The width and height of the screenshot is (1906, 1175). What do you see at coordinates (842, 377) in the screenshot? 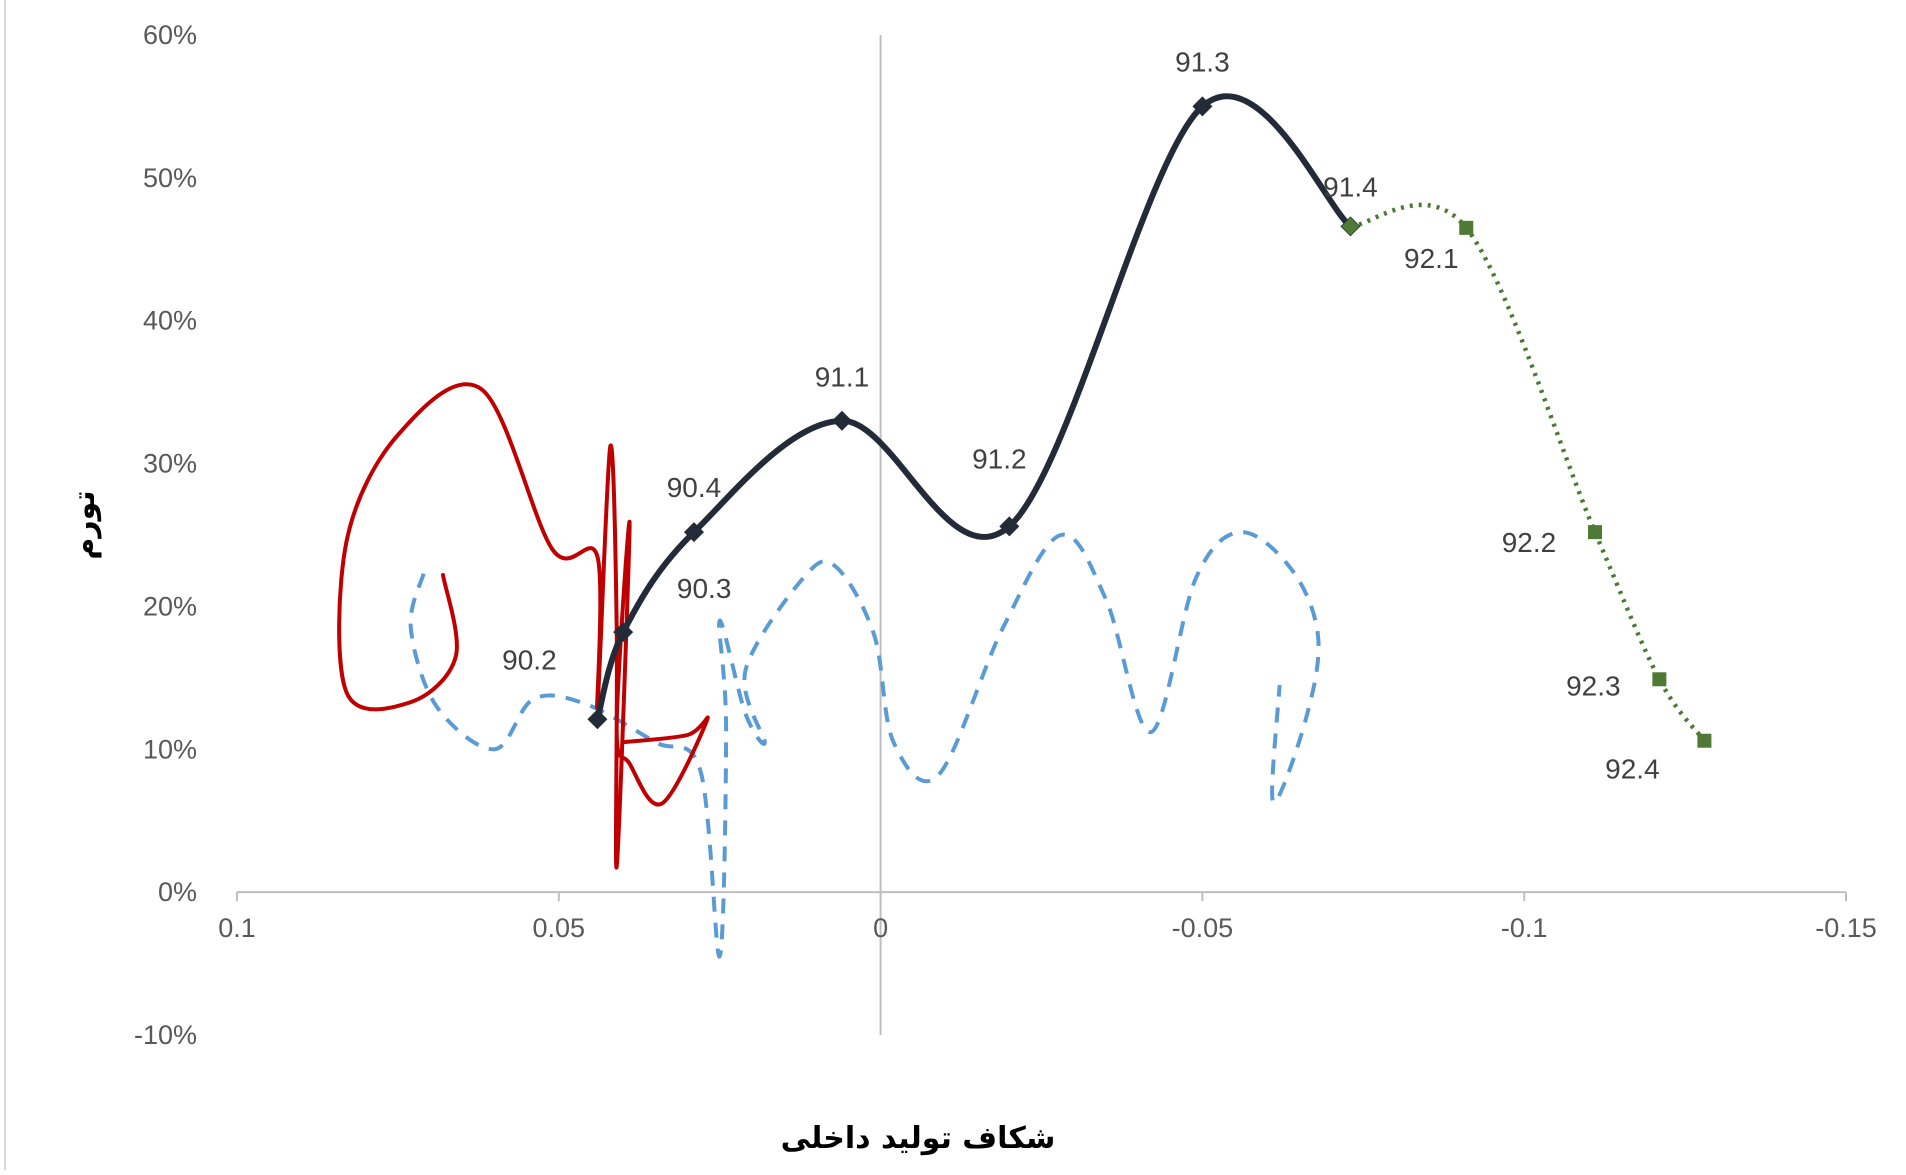
I see `point-label: 91.1` at bounding box center [842, 377].